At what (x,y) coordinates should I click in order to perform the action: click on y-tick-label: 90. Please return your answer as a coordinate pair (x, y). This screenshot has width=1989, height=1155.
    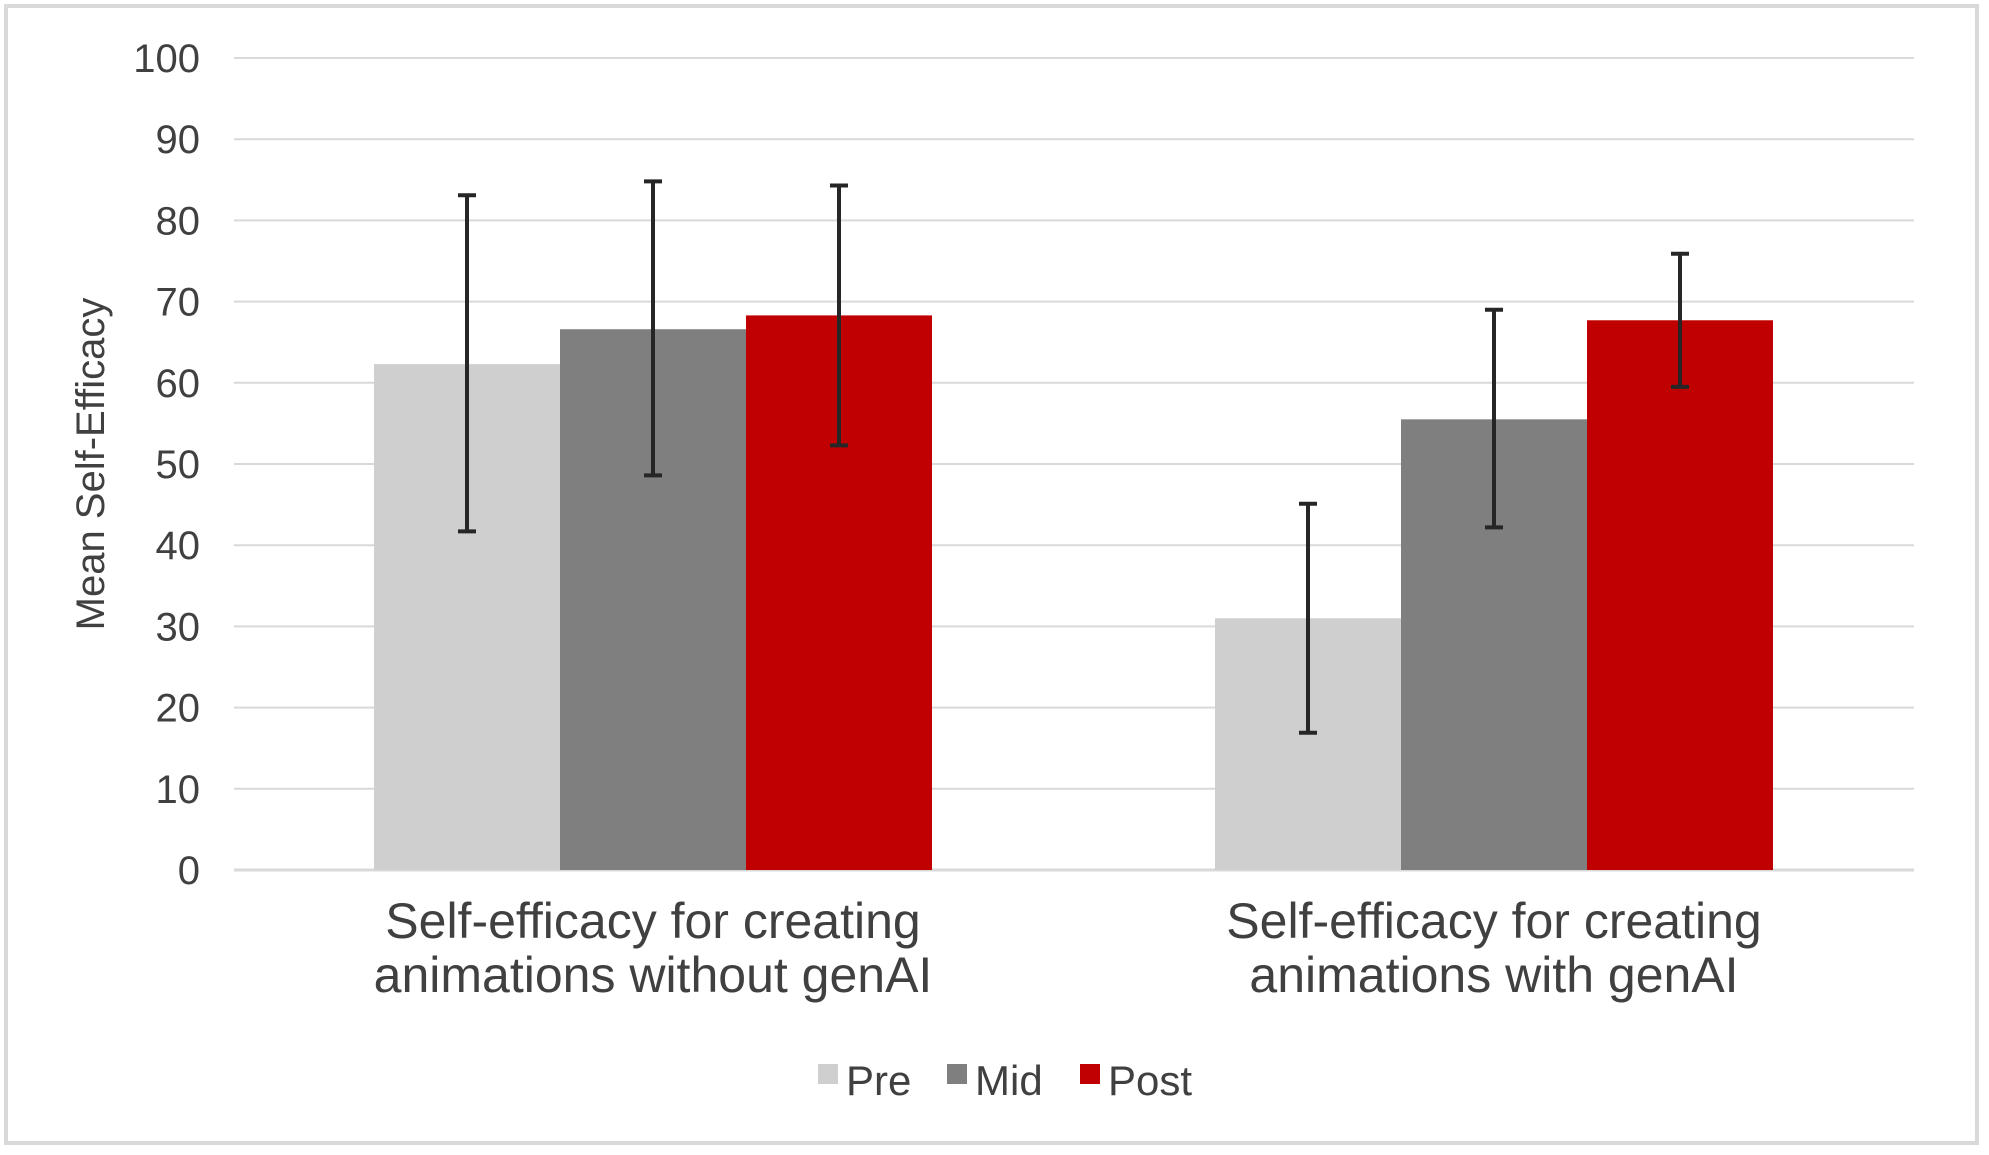
    Looking at the image, I should click on (178, 140).